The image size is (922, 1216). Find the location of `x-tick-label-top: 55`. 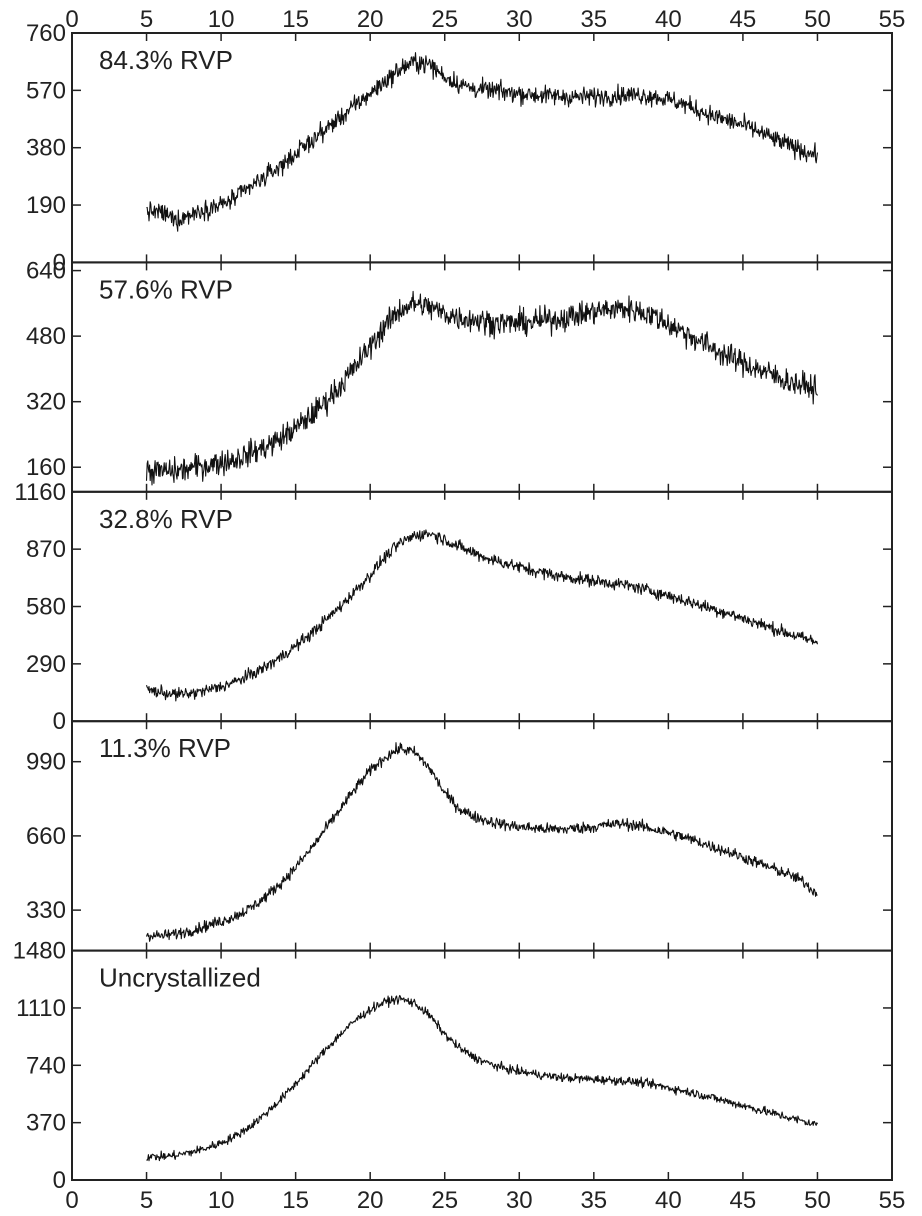

x-tick-label-top: 55 is located at coordinates (892, 19).